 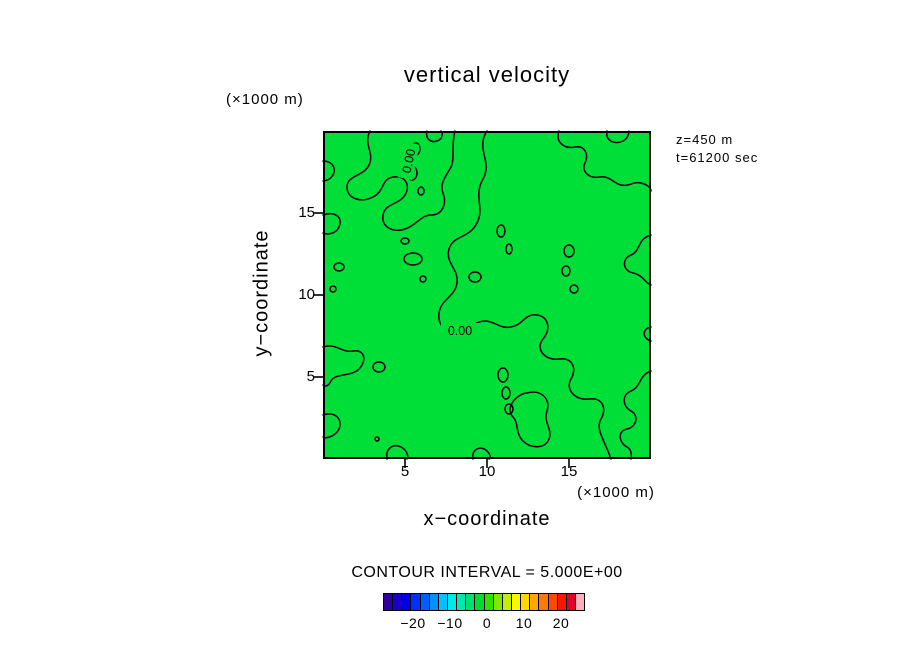 I want to click on x-axis-units-label: (×1000 m), so click(x=616, y=492).